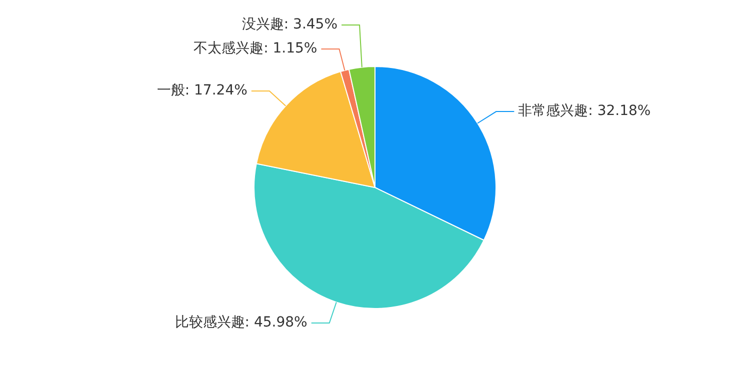  Describe the element at coordinates (241, 322) in the screenshot. I see `slice-label: 比较感兴趣: 45.98%` at that location.